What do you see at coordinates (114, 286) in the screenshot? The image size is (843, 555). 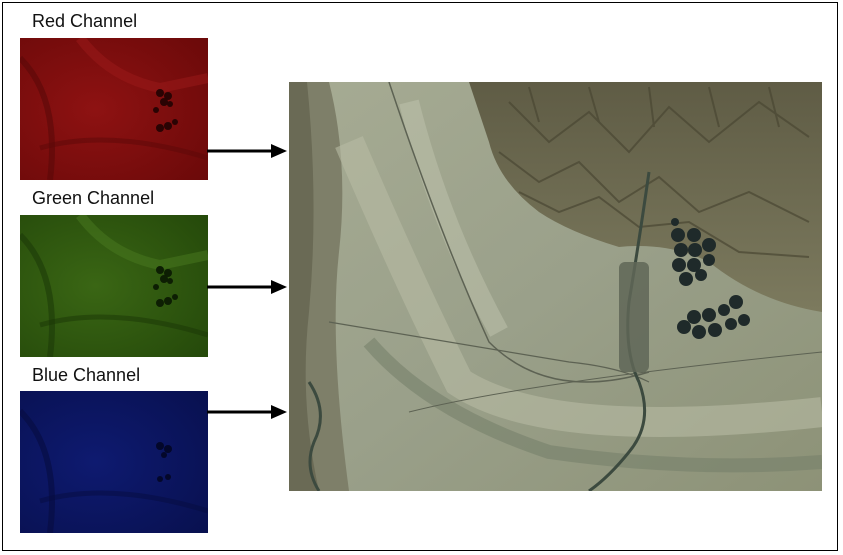 I see `green-channel-image` at bounding box center [114, 286].